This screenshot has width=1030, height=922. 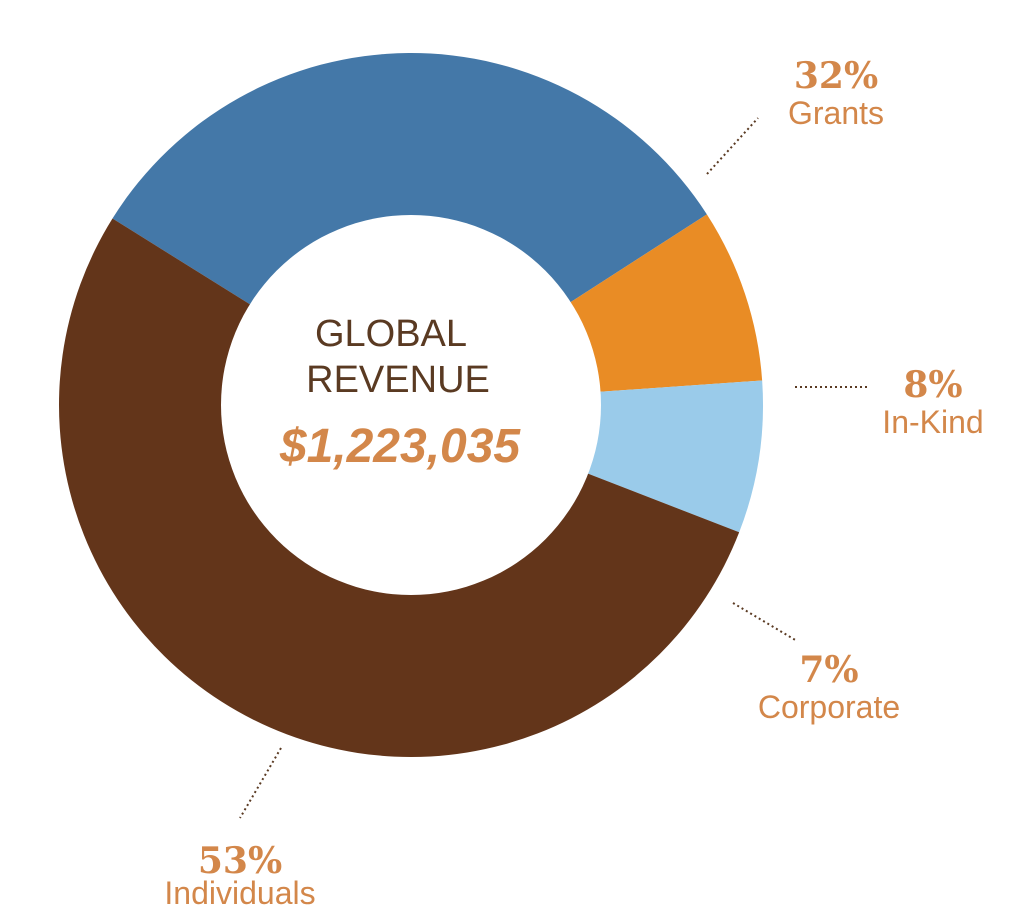 I want to click on pct-label-grants: 32%, so click(x=836, y=76).